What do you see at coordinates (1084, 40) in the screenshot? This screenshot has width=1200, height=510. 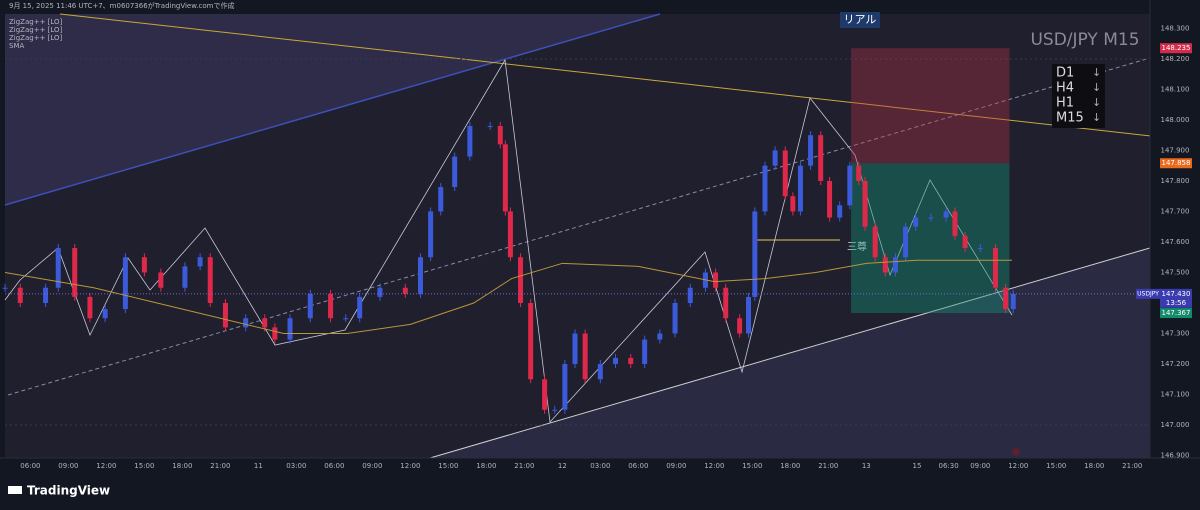 I see `chart-title: USD/JPY M15` at bounding box center [1084, 40].